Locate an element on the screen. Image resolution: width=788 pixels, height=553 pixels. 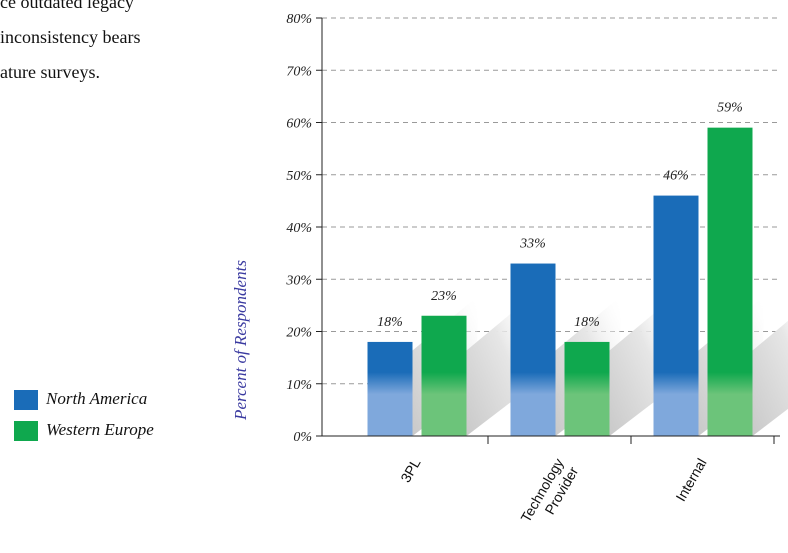
data-label: 46% is located at coordinates (676, 176).